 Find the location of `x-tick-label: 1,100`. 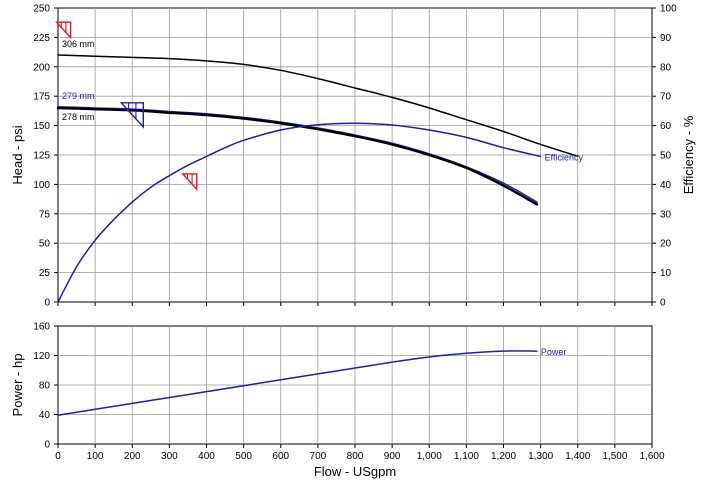

x-tick-label: 1,100 is located at coordinates (466, 456).